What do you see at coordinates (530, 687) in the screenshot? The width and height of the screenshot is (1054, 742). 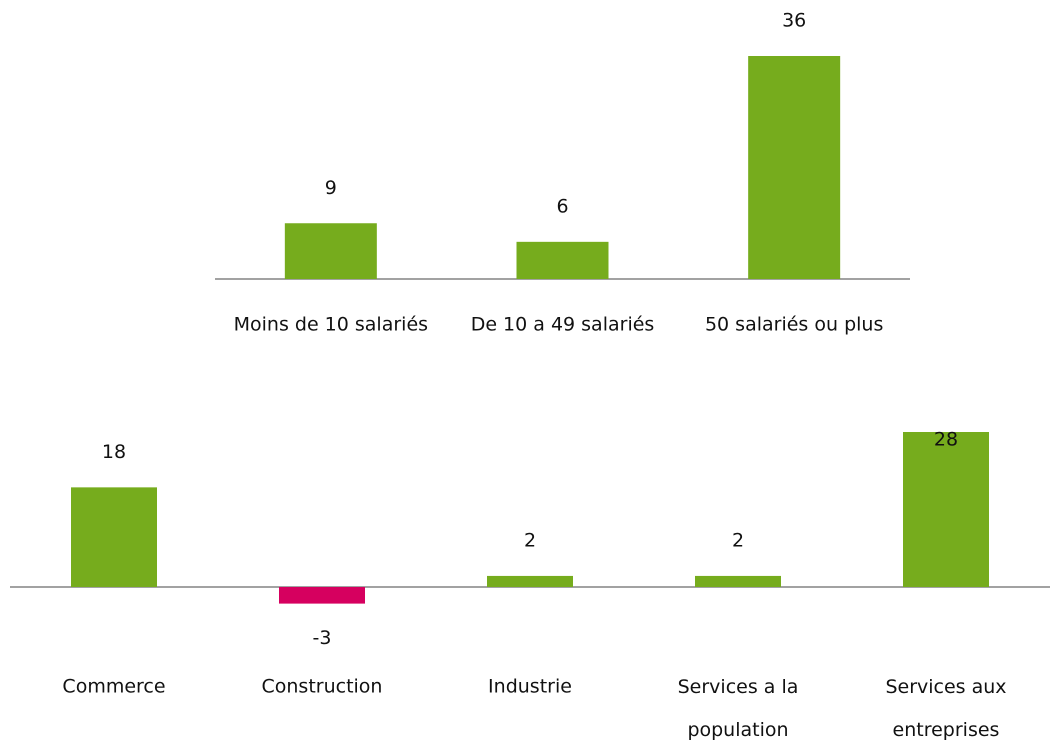 I see `category-label: Industrie` at bounding box center [530, 687].